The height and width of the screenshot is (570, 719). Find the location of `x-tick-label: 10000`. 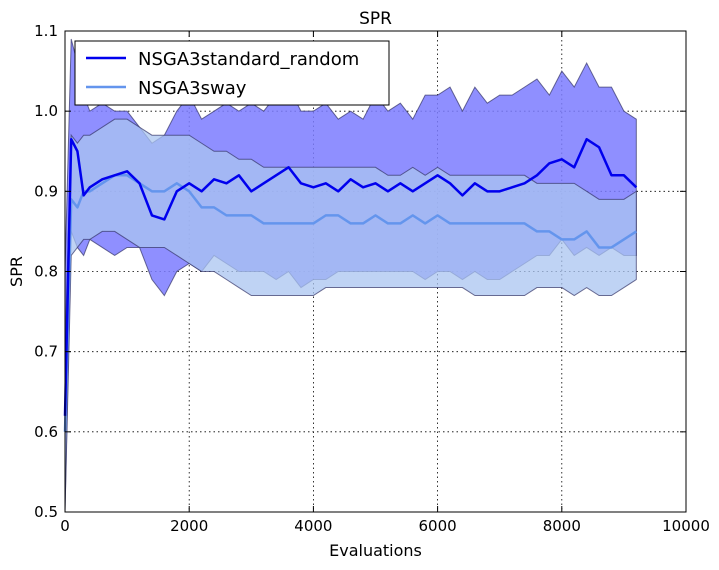

x-tick-label: 10000 is located at coordinates (686, 526).